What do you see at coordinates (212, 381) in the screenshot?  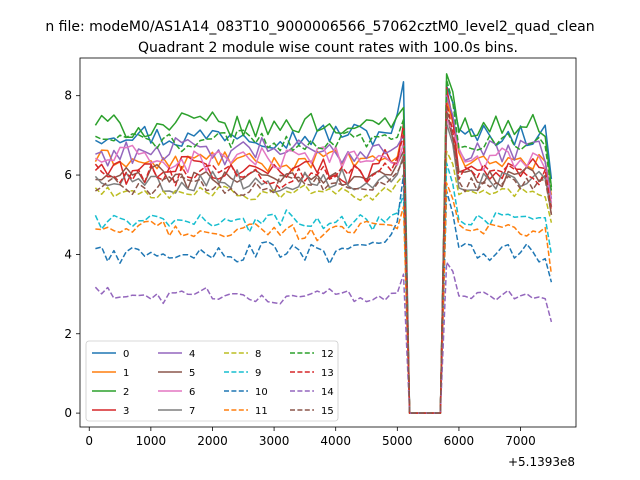 I see `legend-box` at bounding box center [212, 381].